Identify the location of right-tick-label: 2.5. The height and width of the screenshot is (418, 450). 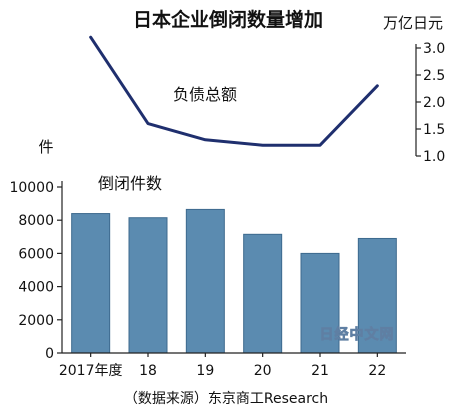
(434, 76).